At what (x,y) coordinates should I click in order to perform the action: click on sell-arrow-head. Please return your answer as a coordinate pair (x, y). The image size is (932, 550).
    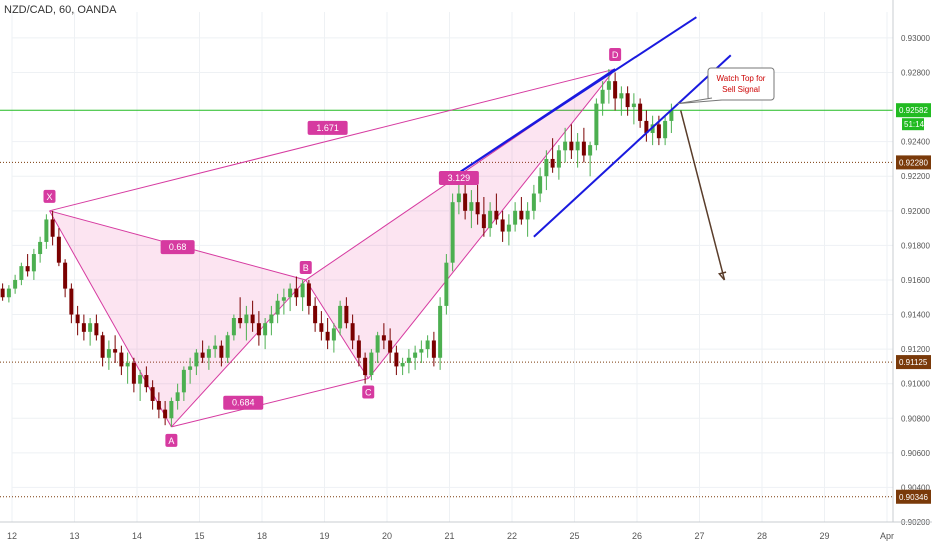
    Looking at the image, I should click on (722, 276).